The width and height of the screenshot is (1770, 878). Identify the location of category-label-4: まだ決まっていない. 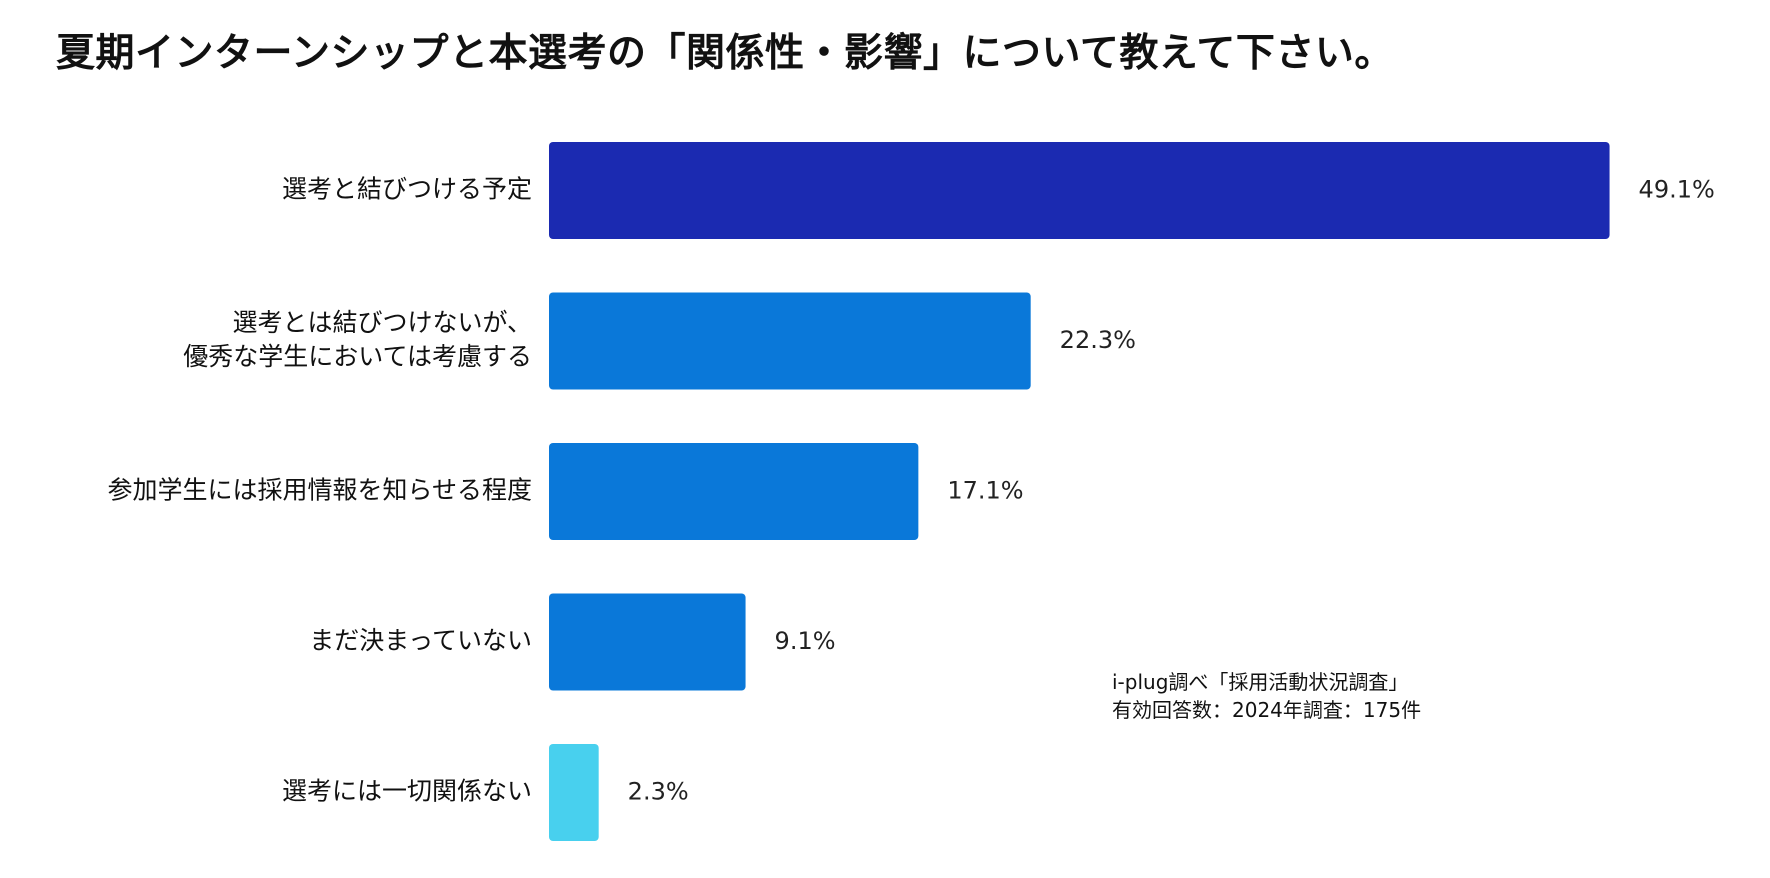
(420, 640).